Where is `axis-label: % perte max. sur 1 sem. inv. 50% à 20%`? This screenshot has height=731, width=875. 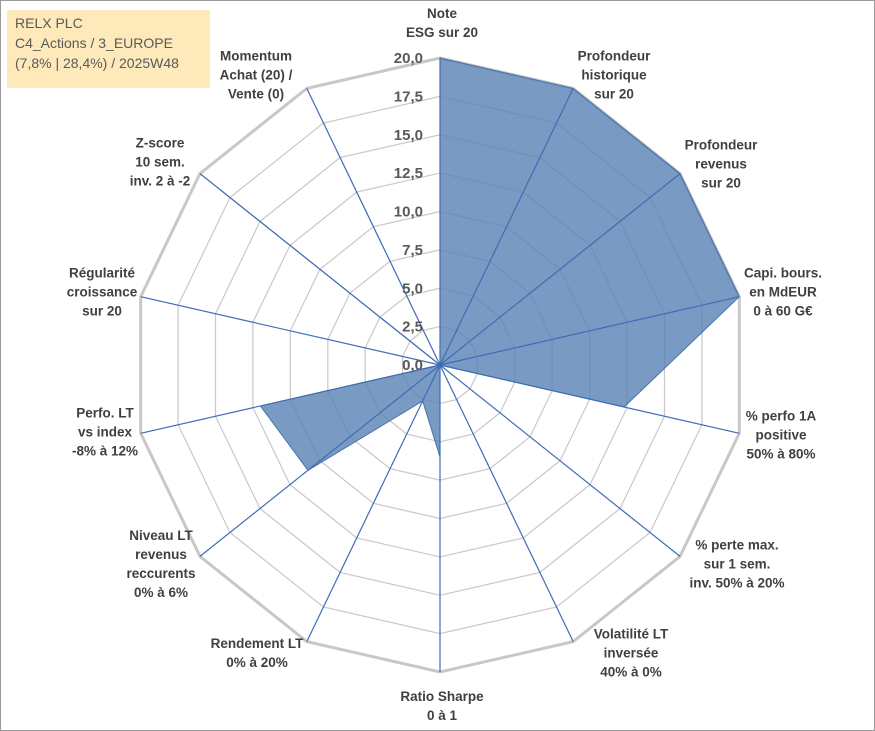
axis-label: % perte max. sur 1 sem. inv. 50% à 20% is located at coordinates (736, 564).